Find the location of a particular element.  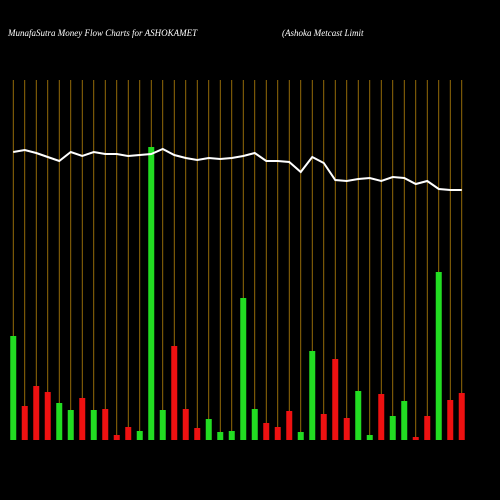

price-line is located at coordinates (237, 169).